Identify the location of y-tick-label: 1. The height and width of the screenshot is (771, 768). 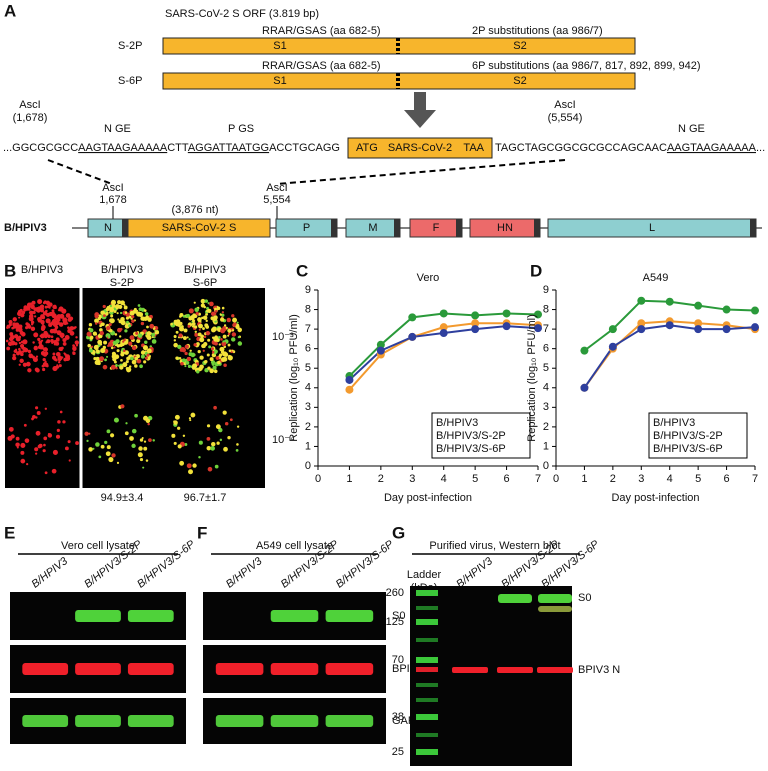
(308, 446).